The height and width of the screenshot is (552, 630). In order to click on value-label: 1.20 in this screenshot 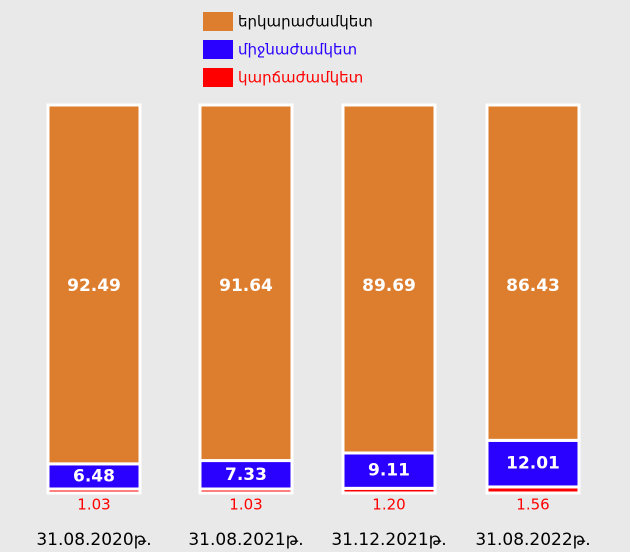, I will do `click(388, 505)`.